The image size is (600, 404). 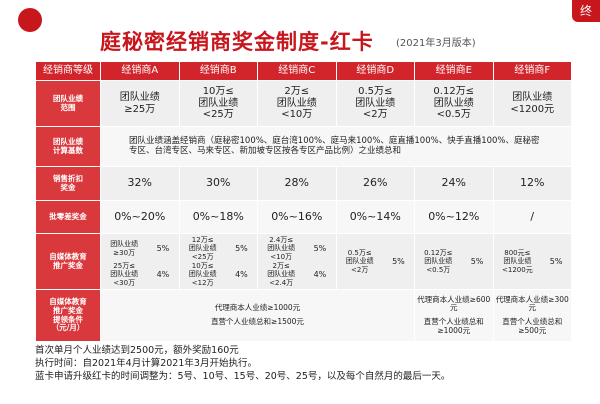 What do you see at coordinates (297, 71) in the screenshot?
I see `column-header: 经销商C` at bounding box center [297, 71].